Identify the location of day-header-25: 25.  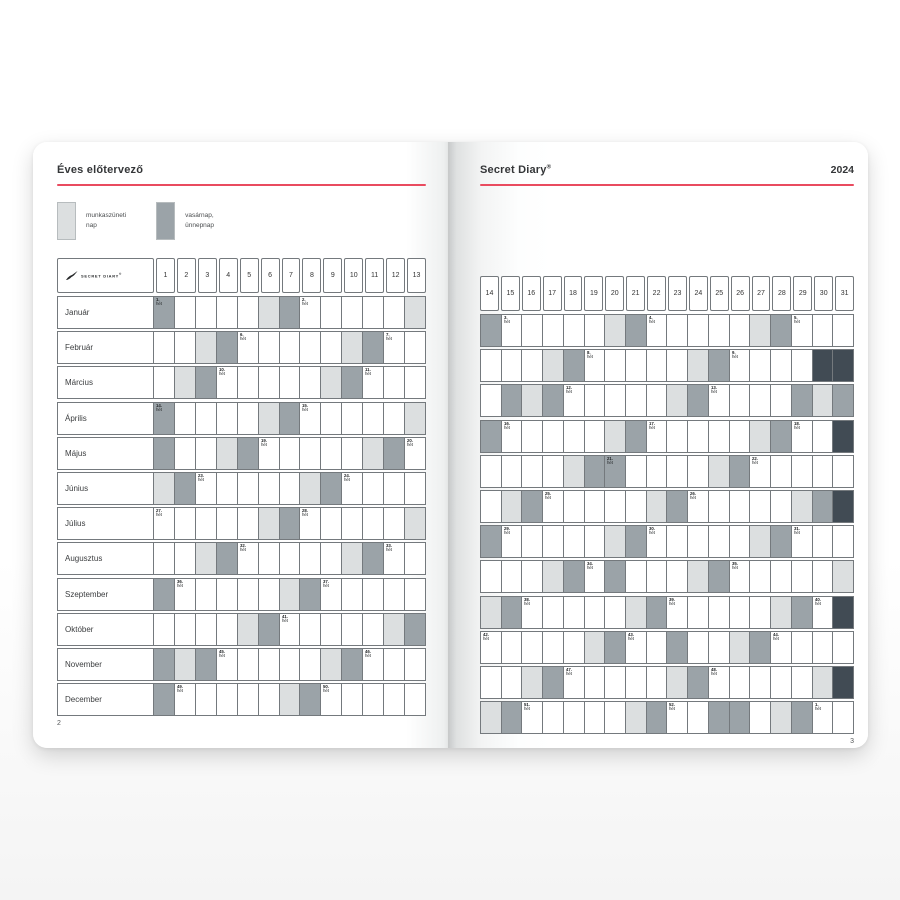
(719, 293).